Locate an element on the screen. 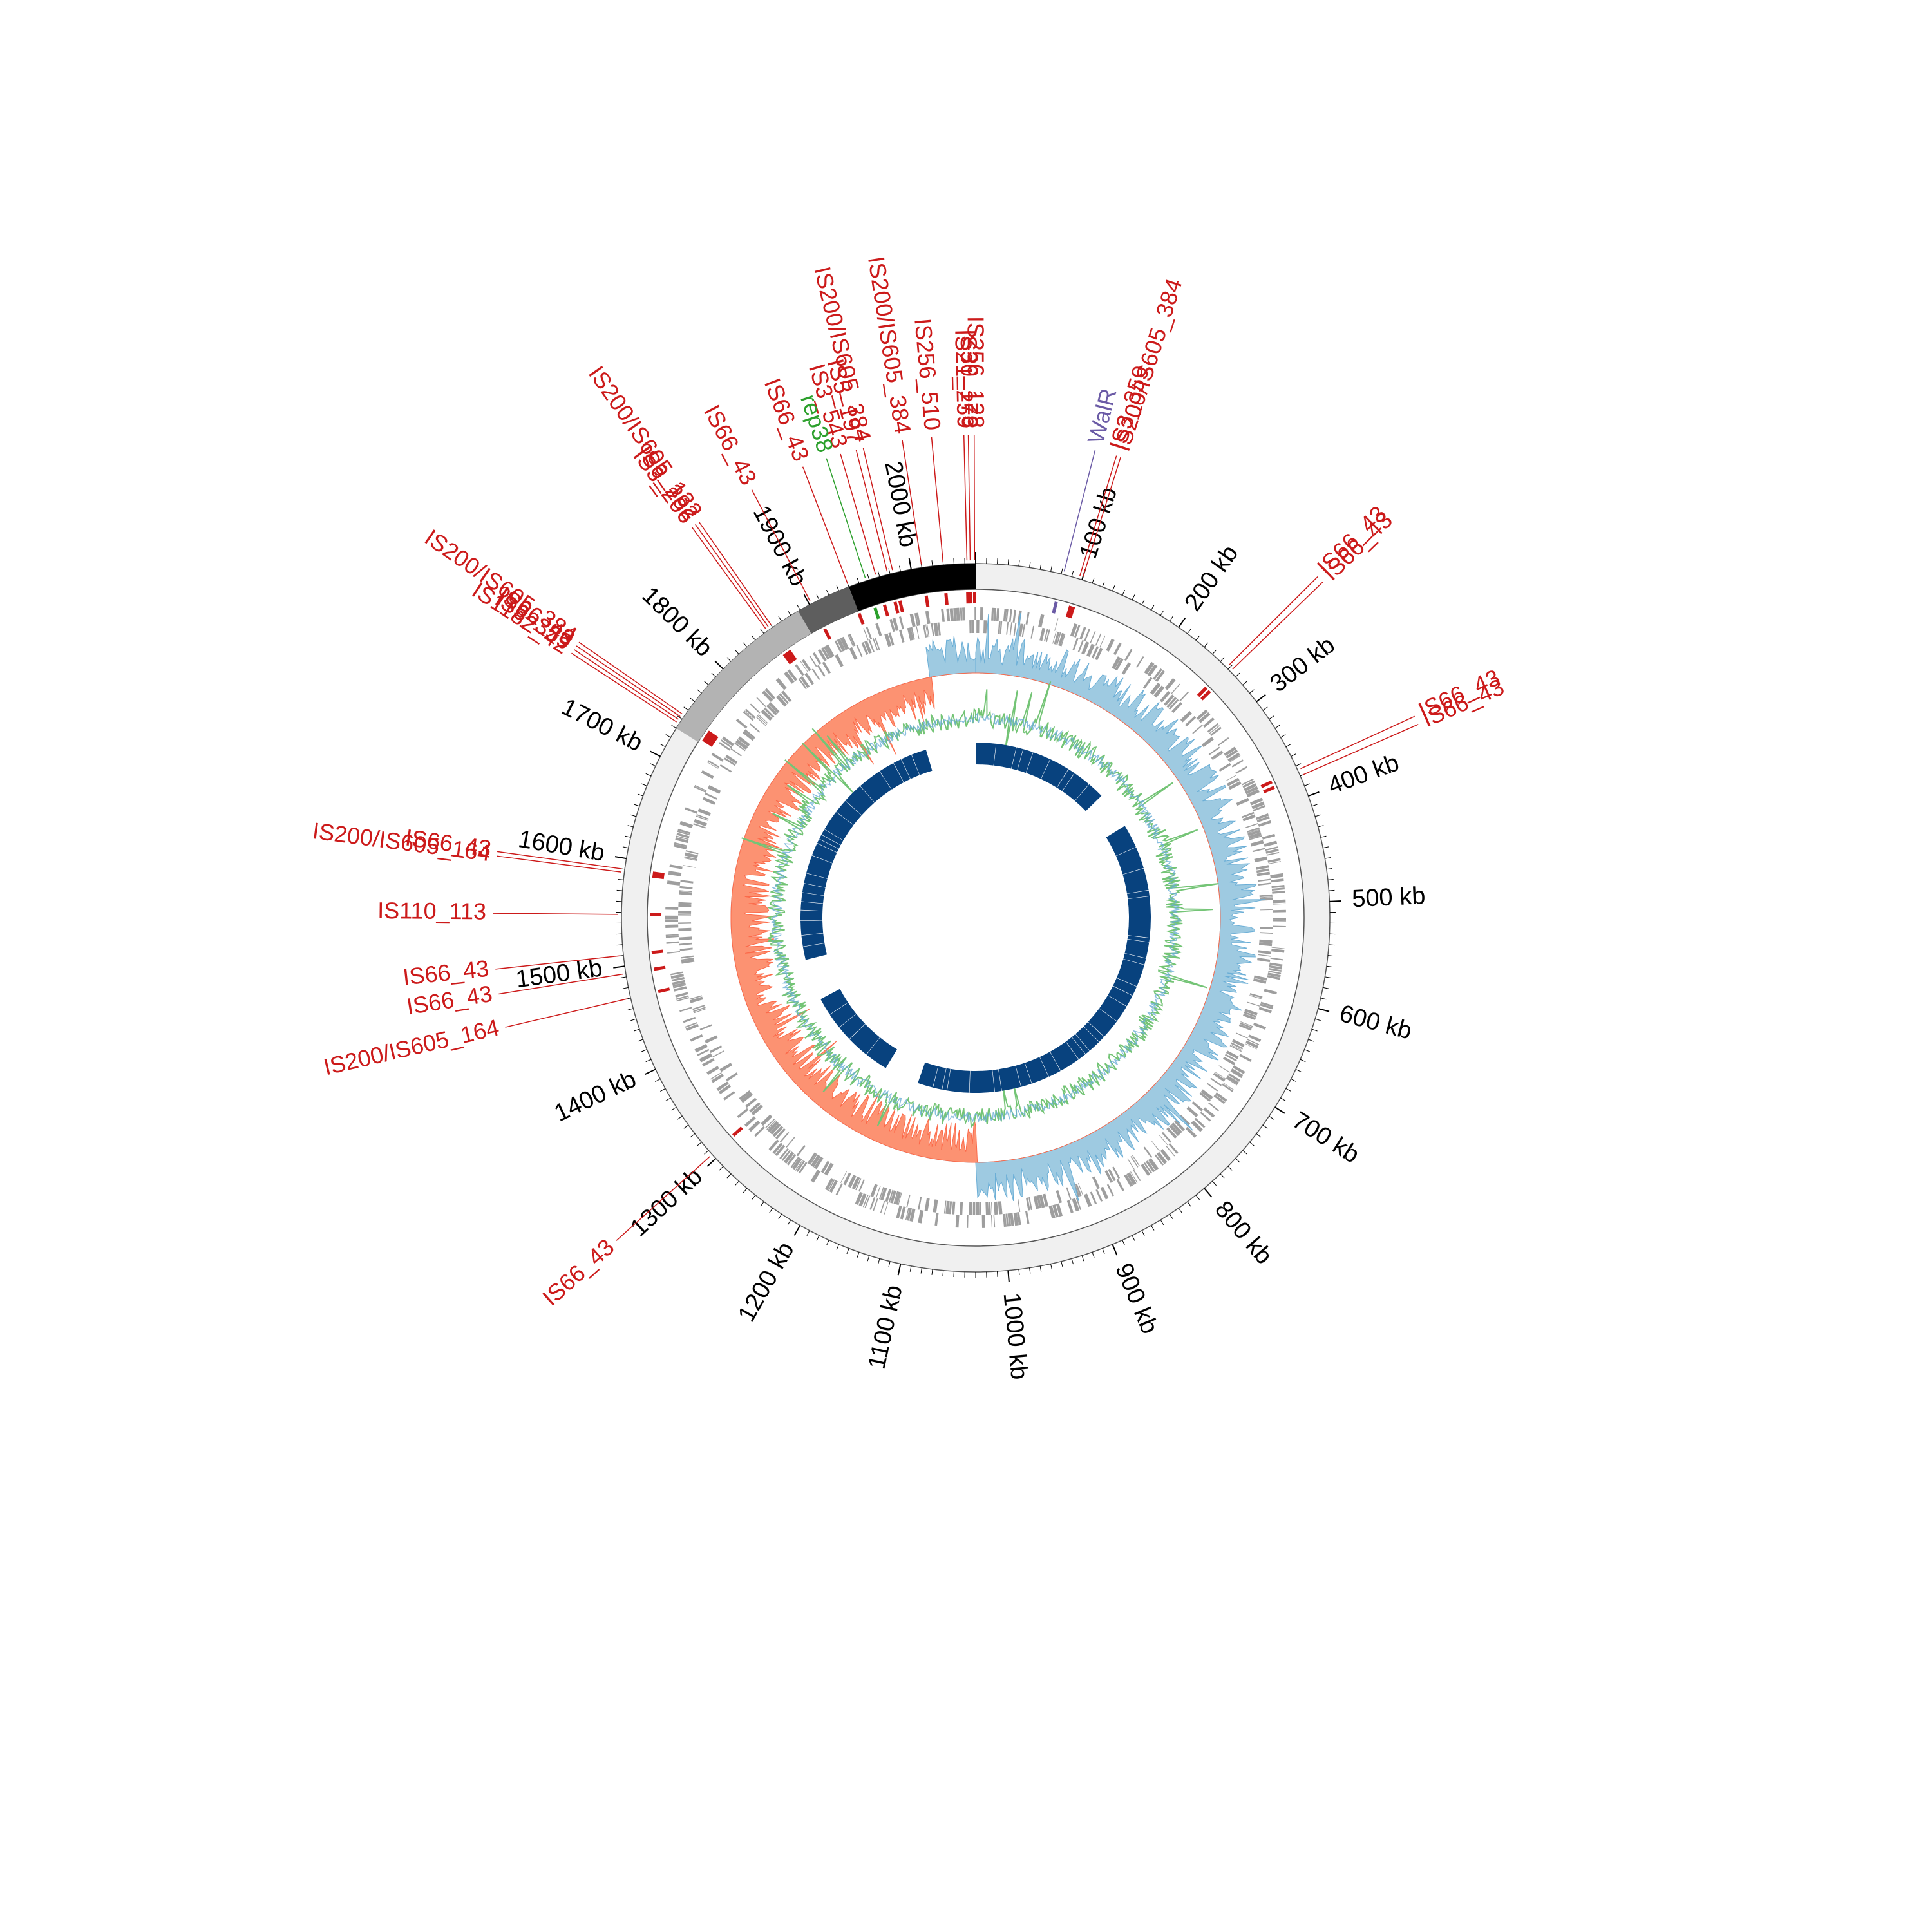 The height and width of the screenshot is (1932, 1932). annotation-label-25: IS66_43 is located at coordinates (578, 1272).